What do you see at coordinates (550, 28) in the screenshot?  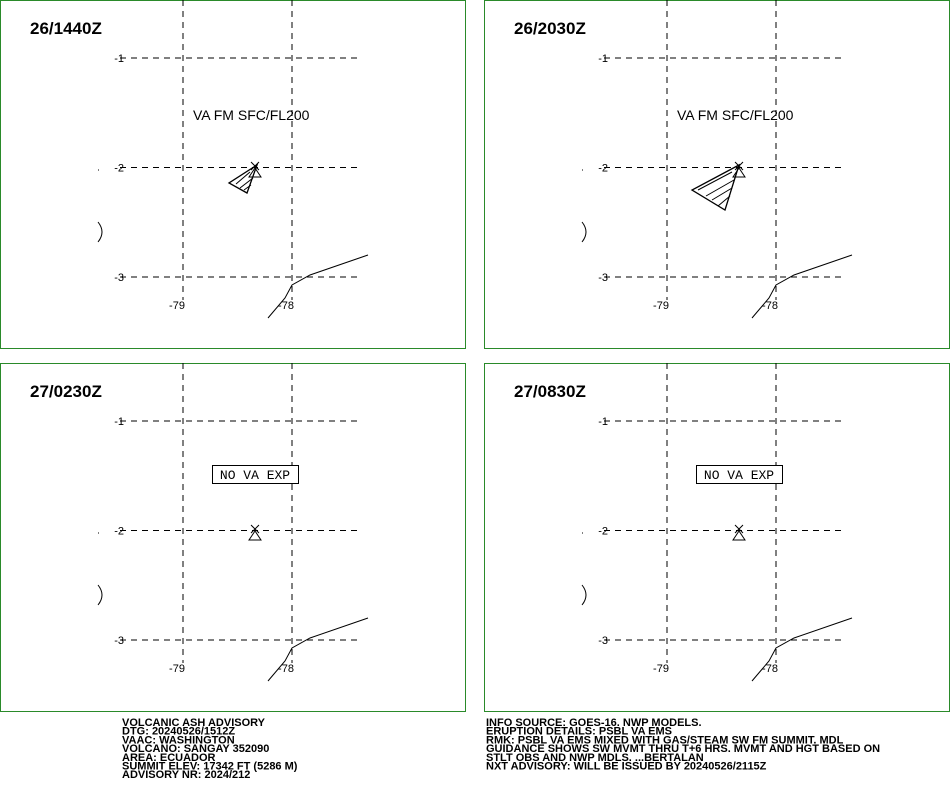 I see `valid-time: 26/2030Z` at bounding box center [550, 28].